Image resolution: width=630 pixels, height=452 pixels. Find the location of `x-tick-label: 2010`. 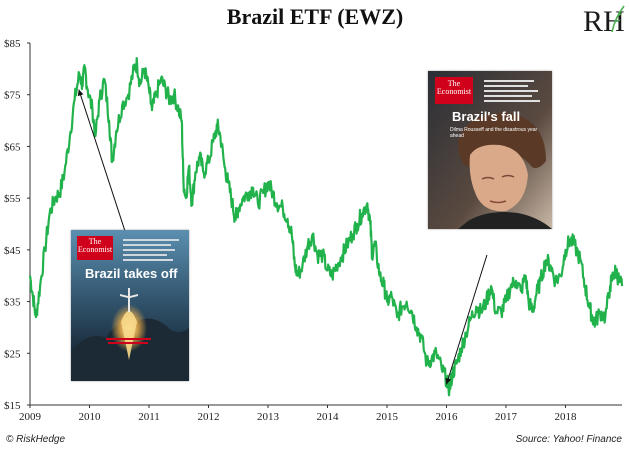

x-tick-label: 2010 is located at coordinates (89, 417).